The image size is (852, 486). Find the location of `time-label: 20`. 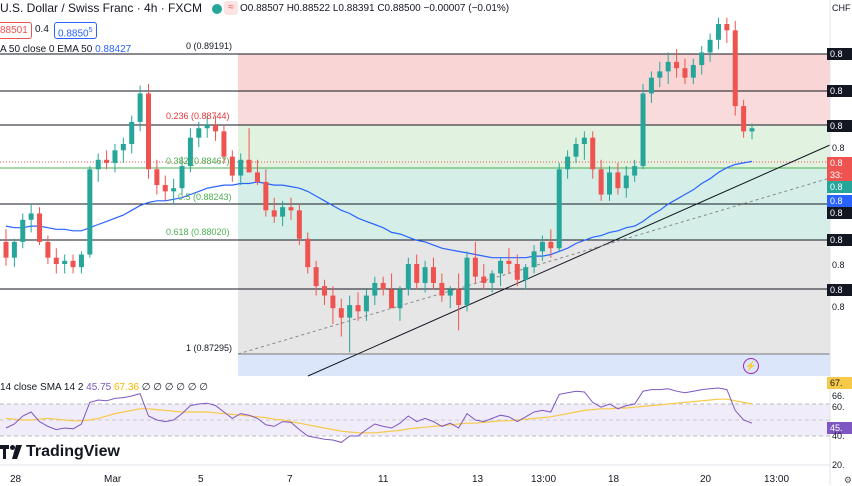

time-label: 20 is located at coordinates (706, 479).